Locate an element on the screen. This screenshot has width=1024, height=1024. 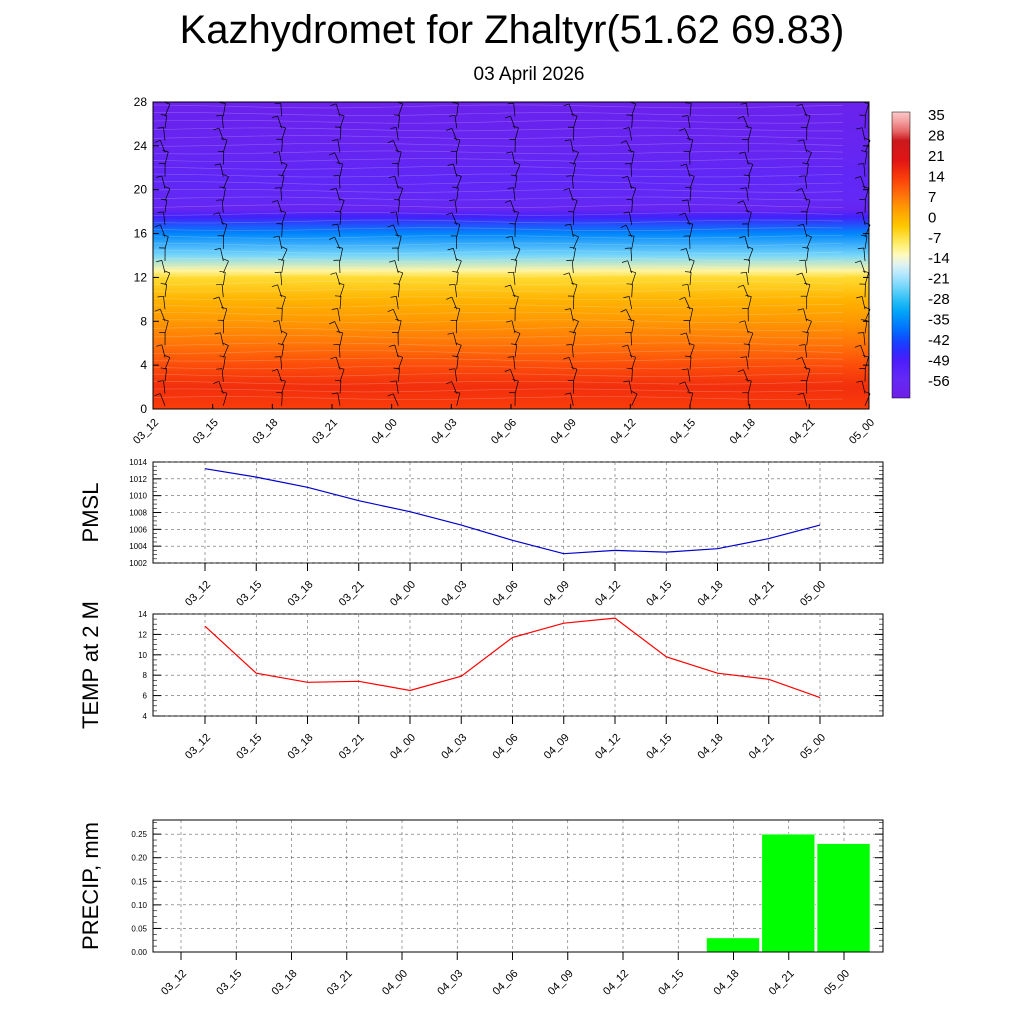
x-tick-label: 03_12 is located at coordinates (198, 747).